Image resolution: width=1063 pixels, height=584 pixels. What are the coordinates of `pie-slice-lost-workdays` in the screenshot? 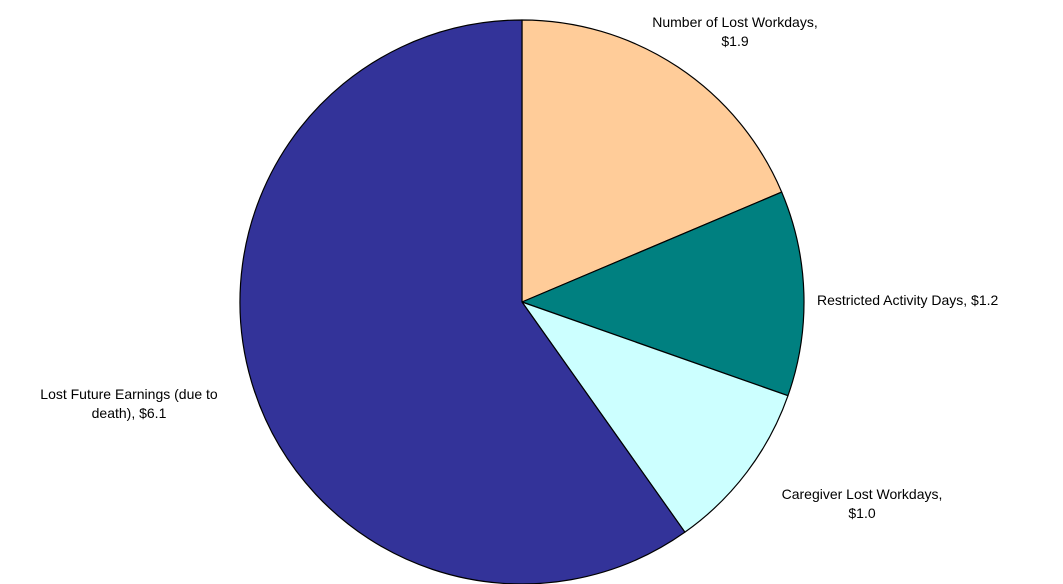 It's located at (652, 161).